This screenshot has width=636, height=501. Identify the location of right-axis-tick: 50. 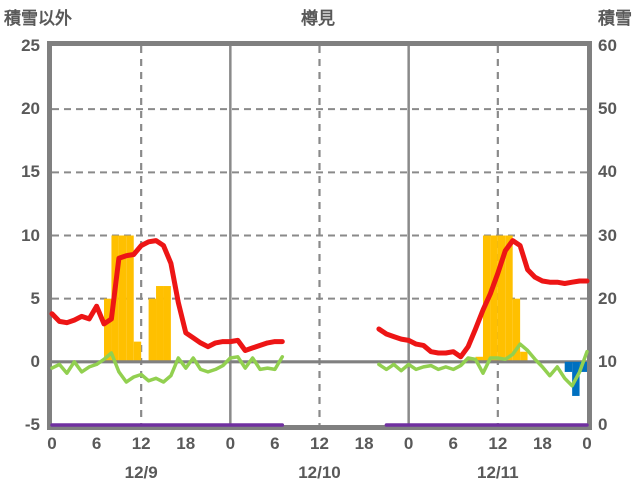
(607, 109).